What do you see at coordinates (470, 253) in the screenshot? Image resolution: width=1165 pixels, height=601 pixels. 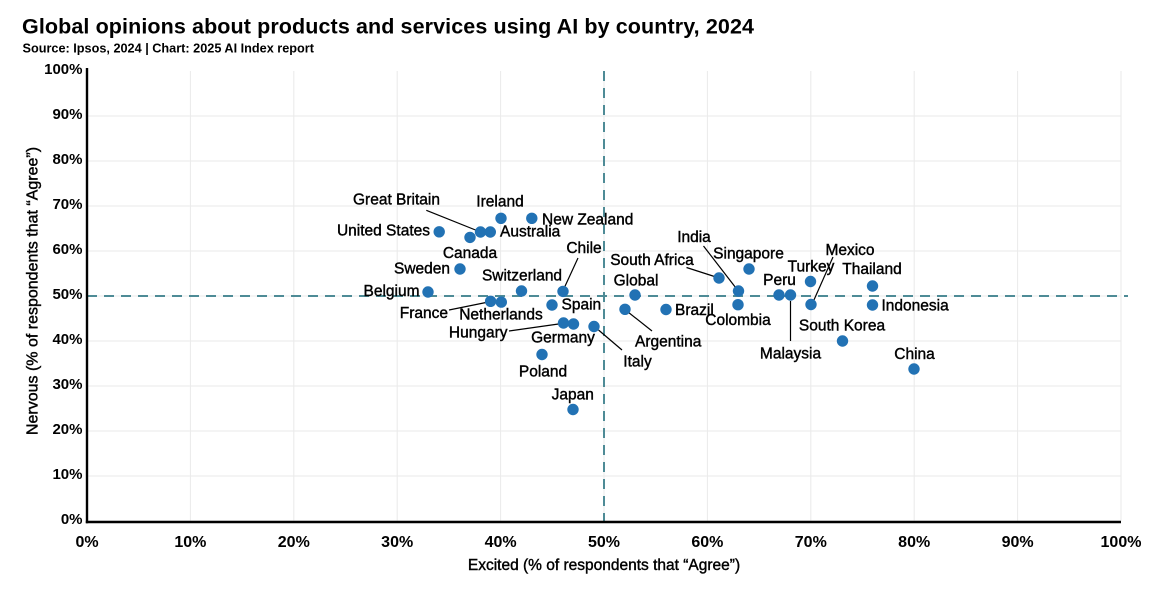 I see `svg-text: Canada` at bounding box center [470, 253].